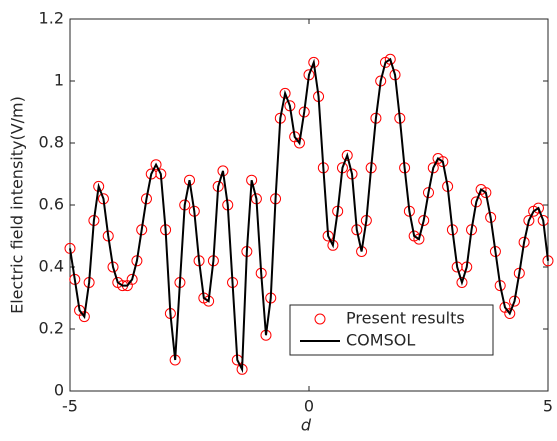 The height and width of the screenshot is (441, 557). Describe the element at coordinates (320, 319) in the screenshot. I see `legend-marker` at that location.